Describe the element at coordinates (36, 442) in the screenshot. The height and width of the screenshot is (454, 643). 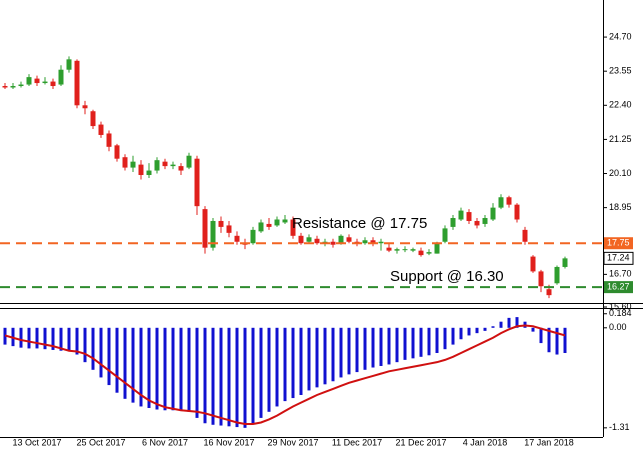
I see `x-tick-label: 13 Oct 2017` at that location.